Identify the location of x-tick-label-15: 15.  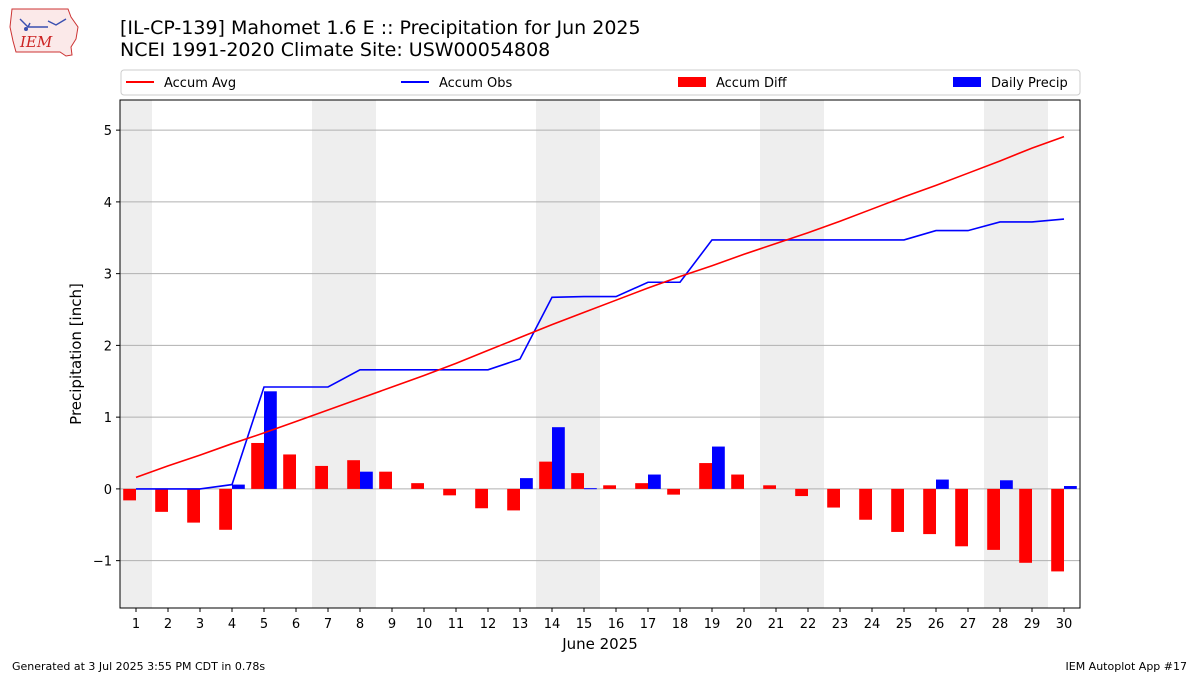
(584, 624).